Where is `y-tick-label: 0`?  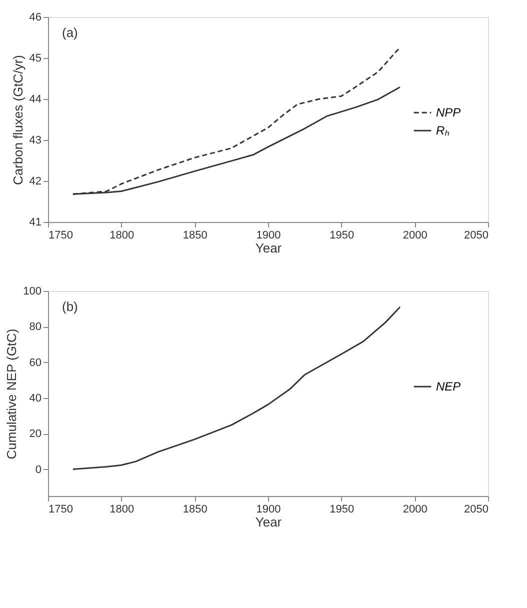
y-tick-label: 0 is located at coordinates (38, 470).